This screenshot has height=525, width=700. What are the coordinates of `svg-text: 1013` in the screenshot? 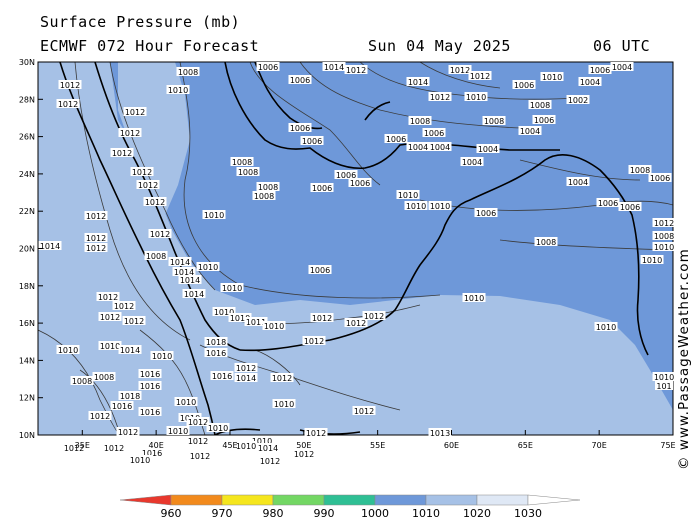 It's located at (440, 433).